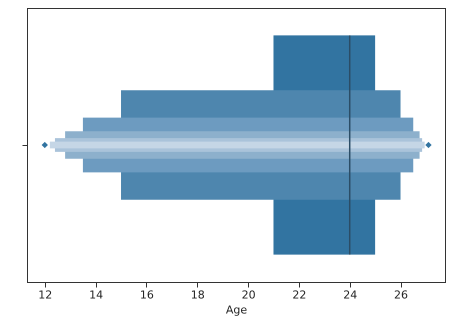  I want to click on x-tick-label: 22, so click(299, 295).